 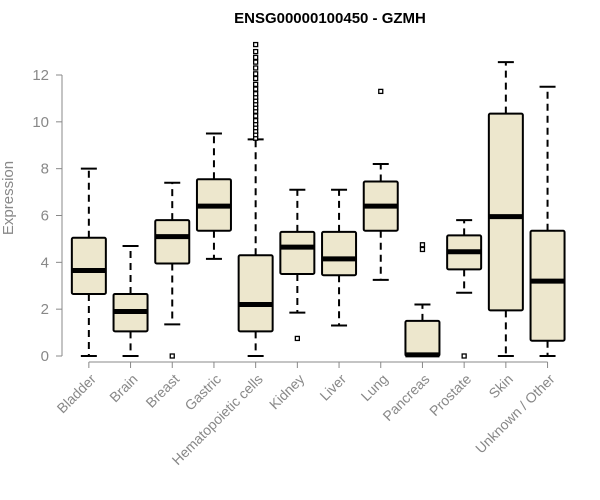 I want to click on y-tick-label: 0, so click(x=45, y=356).